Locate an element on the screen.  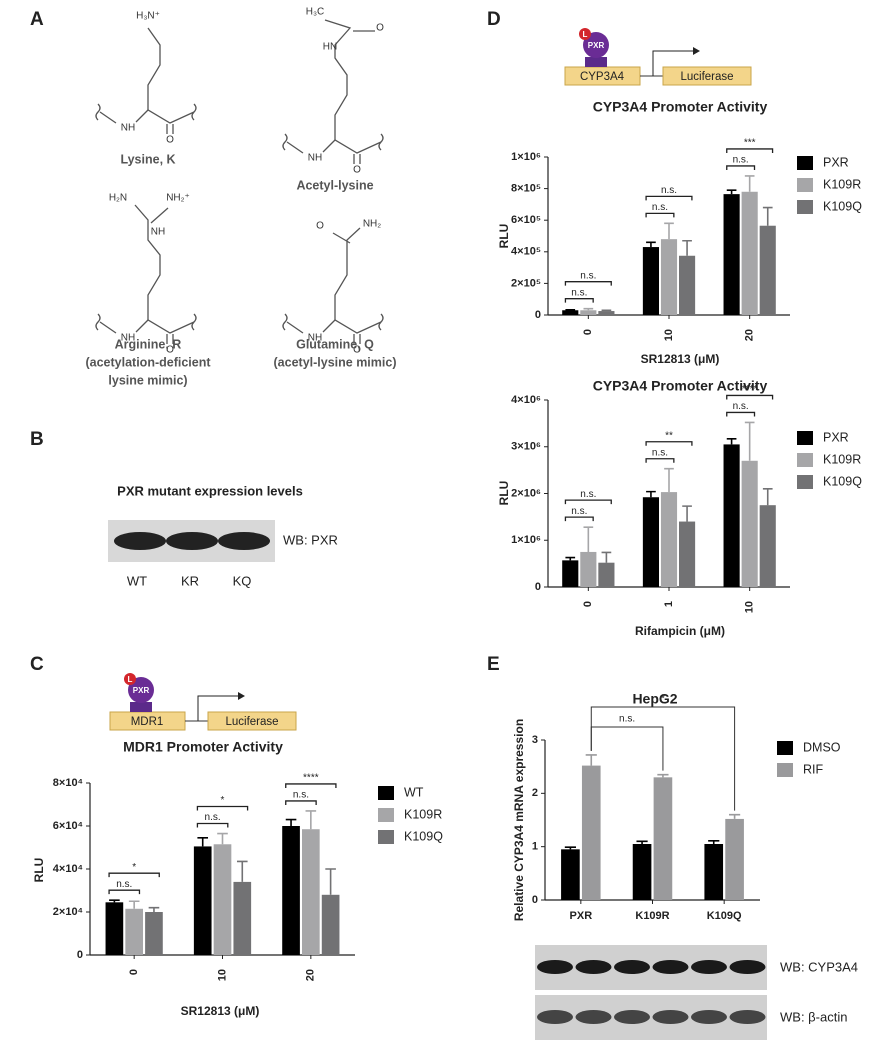
lane-label: KQ is located at coordinates (242, 580).